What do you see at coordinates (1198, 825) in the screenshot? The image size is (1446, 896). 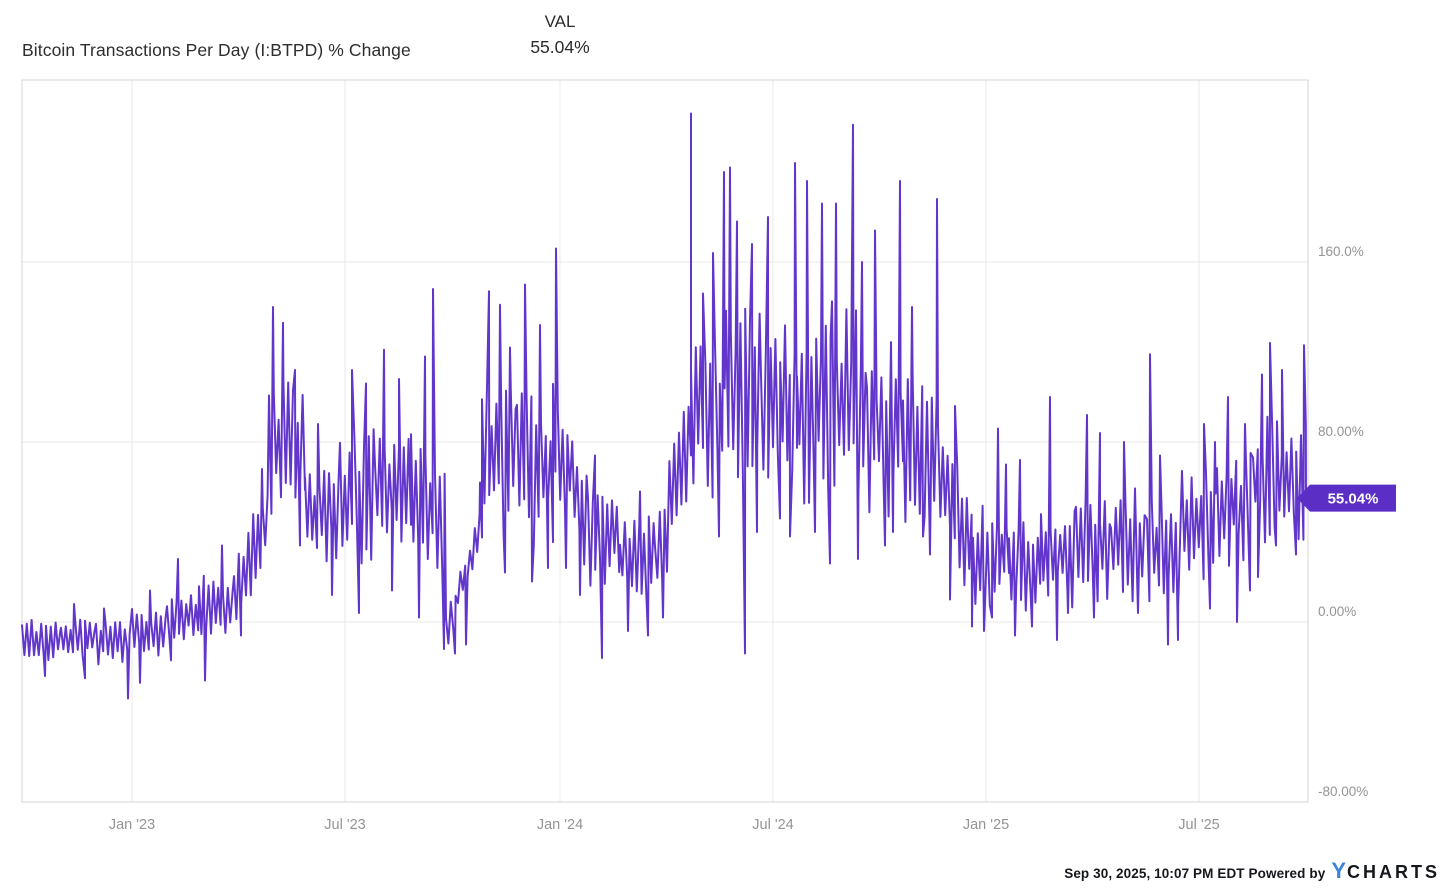 I see `x-axis-tick-label: Jul '25` at bounding box center [1198, 825].